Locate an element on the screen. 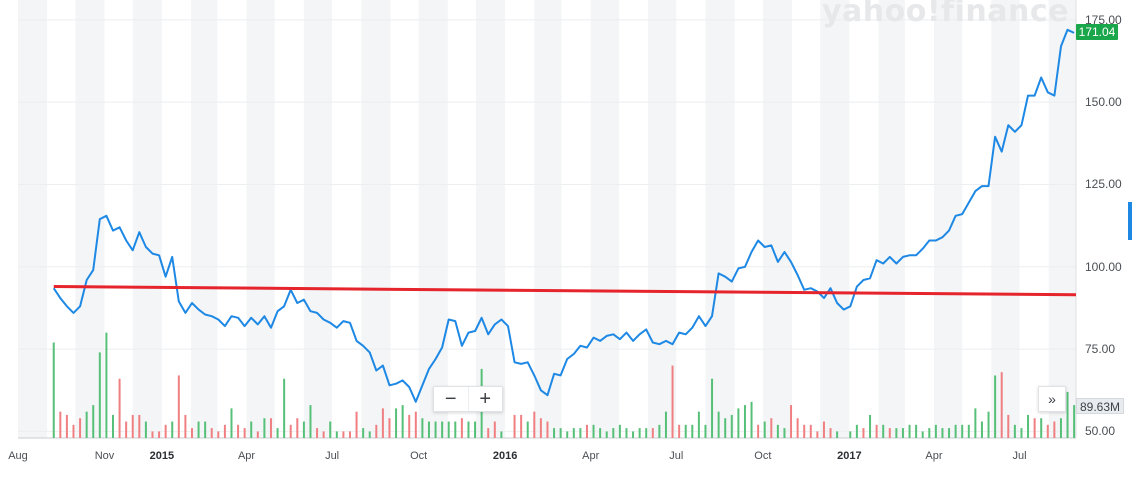  x-tick-label: Nov is located at coordinates (104, 456).